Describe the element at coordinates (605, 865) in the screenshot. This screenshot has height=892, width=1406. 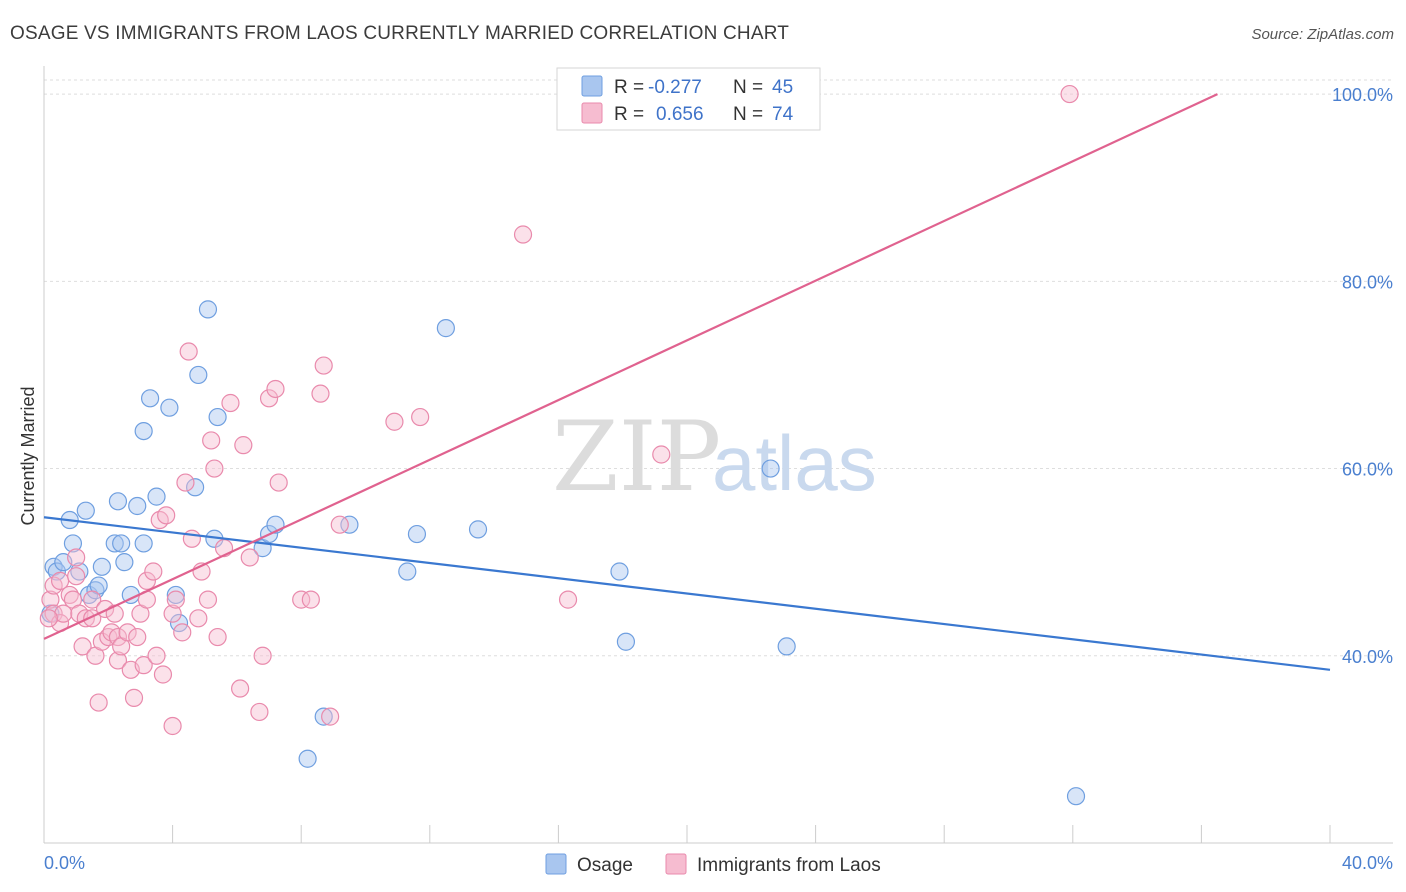
I see `series-legend-label-osage: Osage` at that location.